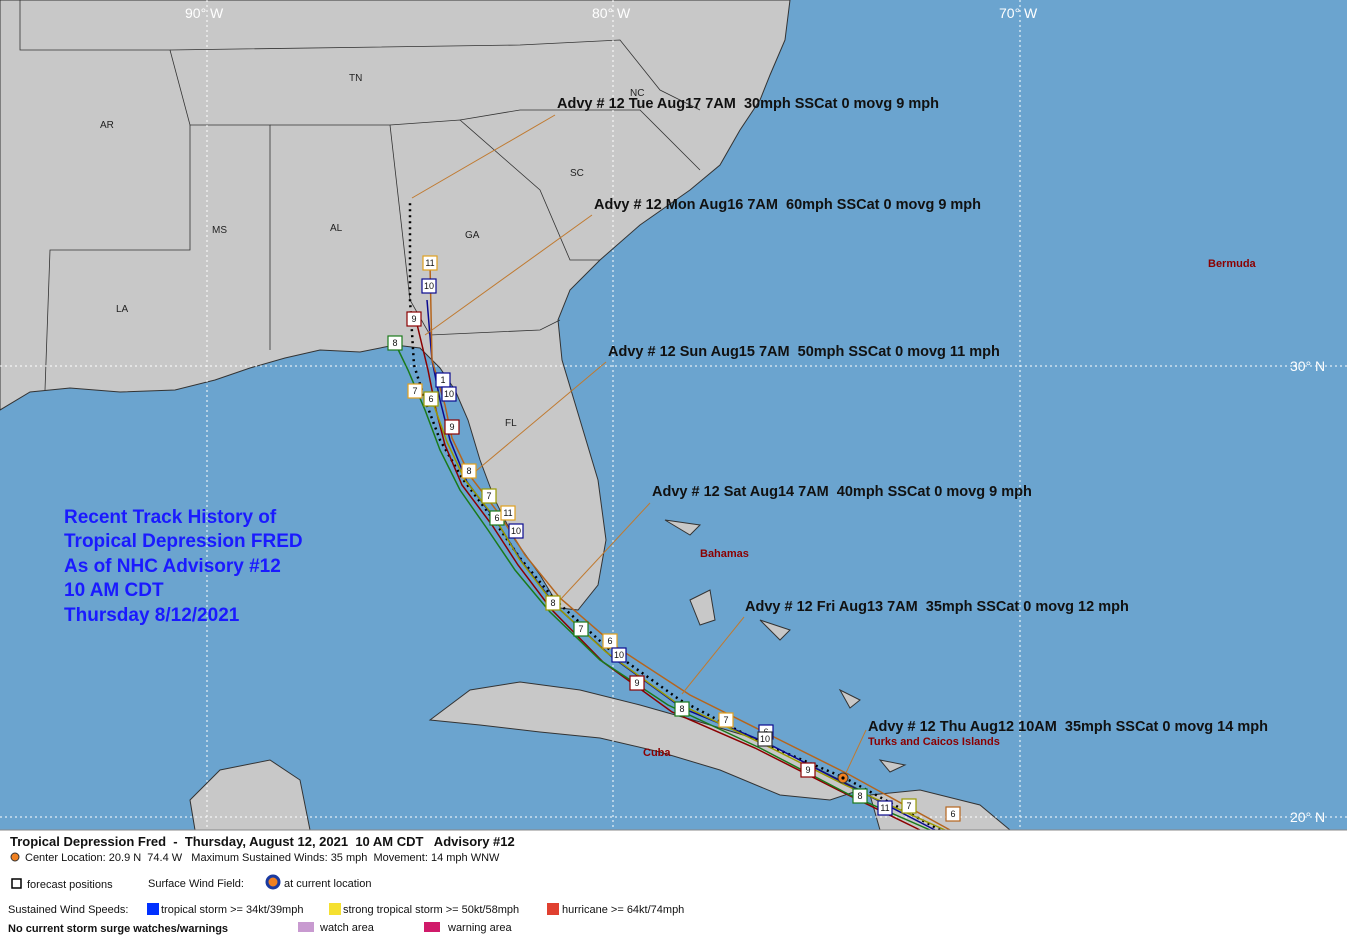 The width and height of the screenshot is (1347, 940). Describe the element at coordinates (16, 883) in the screenshot. I see `legend-forecast-icon` at that location.